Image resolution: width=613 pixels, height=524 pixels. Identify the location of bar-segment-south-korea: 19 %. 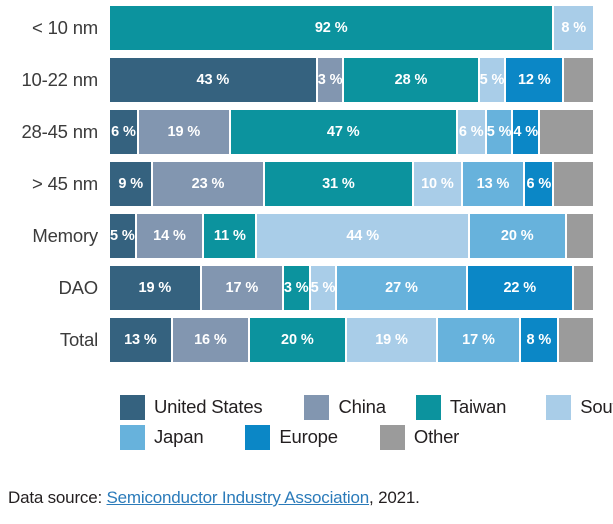
(392, 340).